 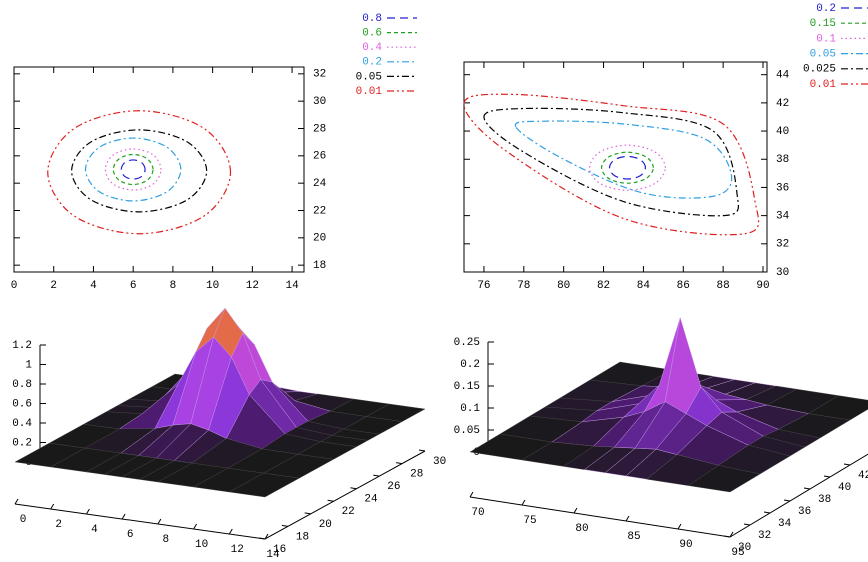 I want to click on z-tick-label: 0.05, so click(x=467, y=431).